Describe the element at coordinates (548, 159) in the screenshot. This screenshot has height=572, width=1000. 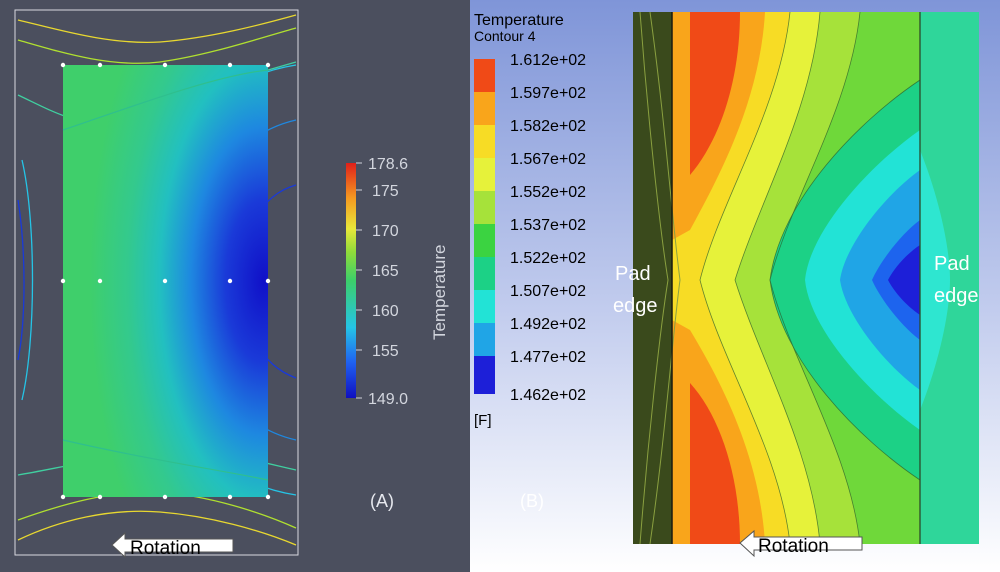
I see `legend-level: 1.567e+02` at that location.